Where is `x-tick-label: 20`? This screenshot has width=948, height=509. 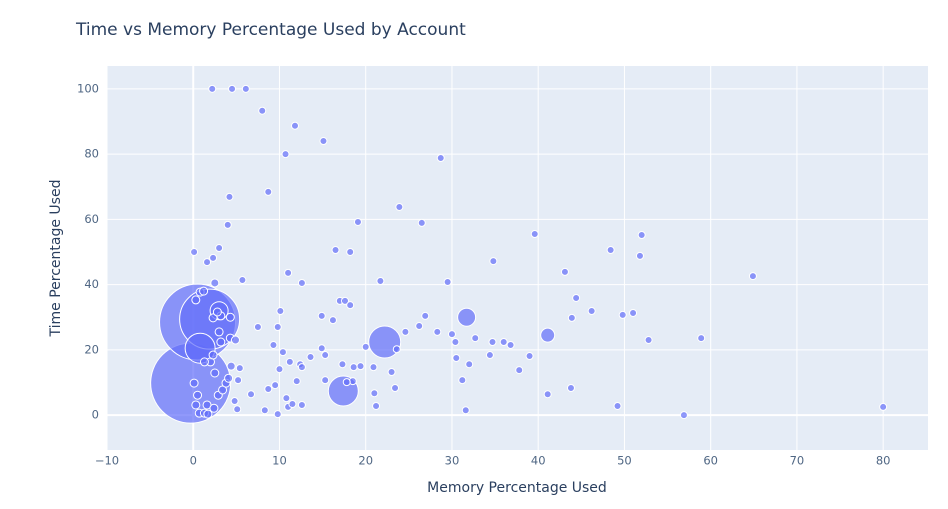 x-tick-label: 20 is located at coordinates (365, 461).